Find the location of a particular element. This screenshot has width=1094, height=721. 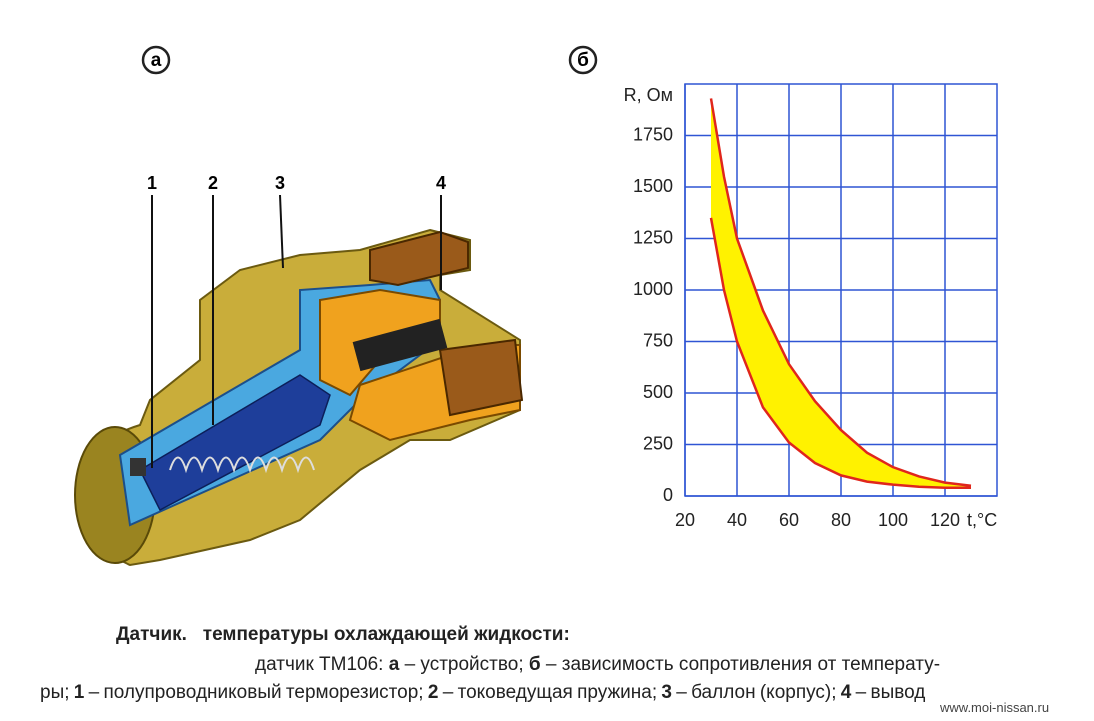

y-axis-label: R, Ом is located at coordinates (648, 95).